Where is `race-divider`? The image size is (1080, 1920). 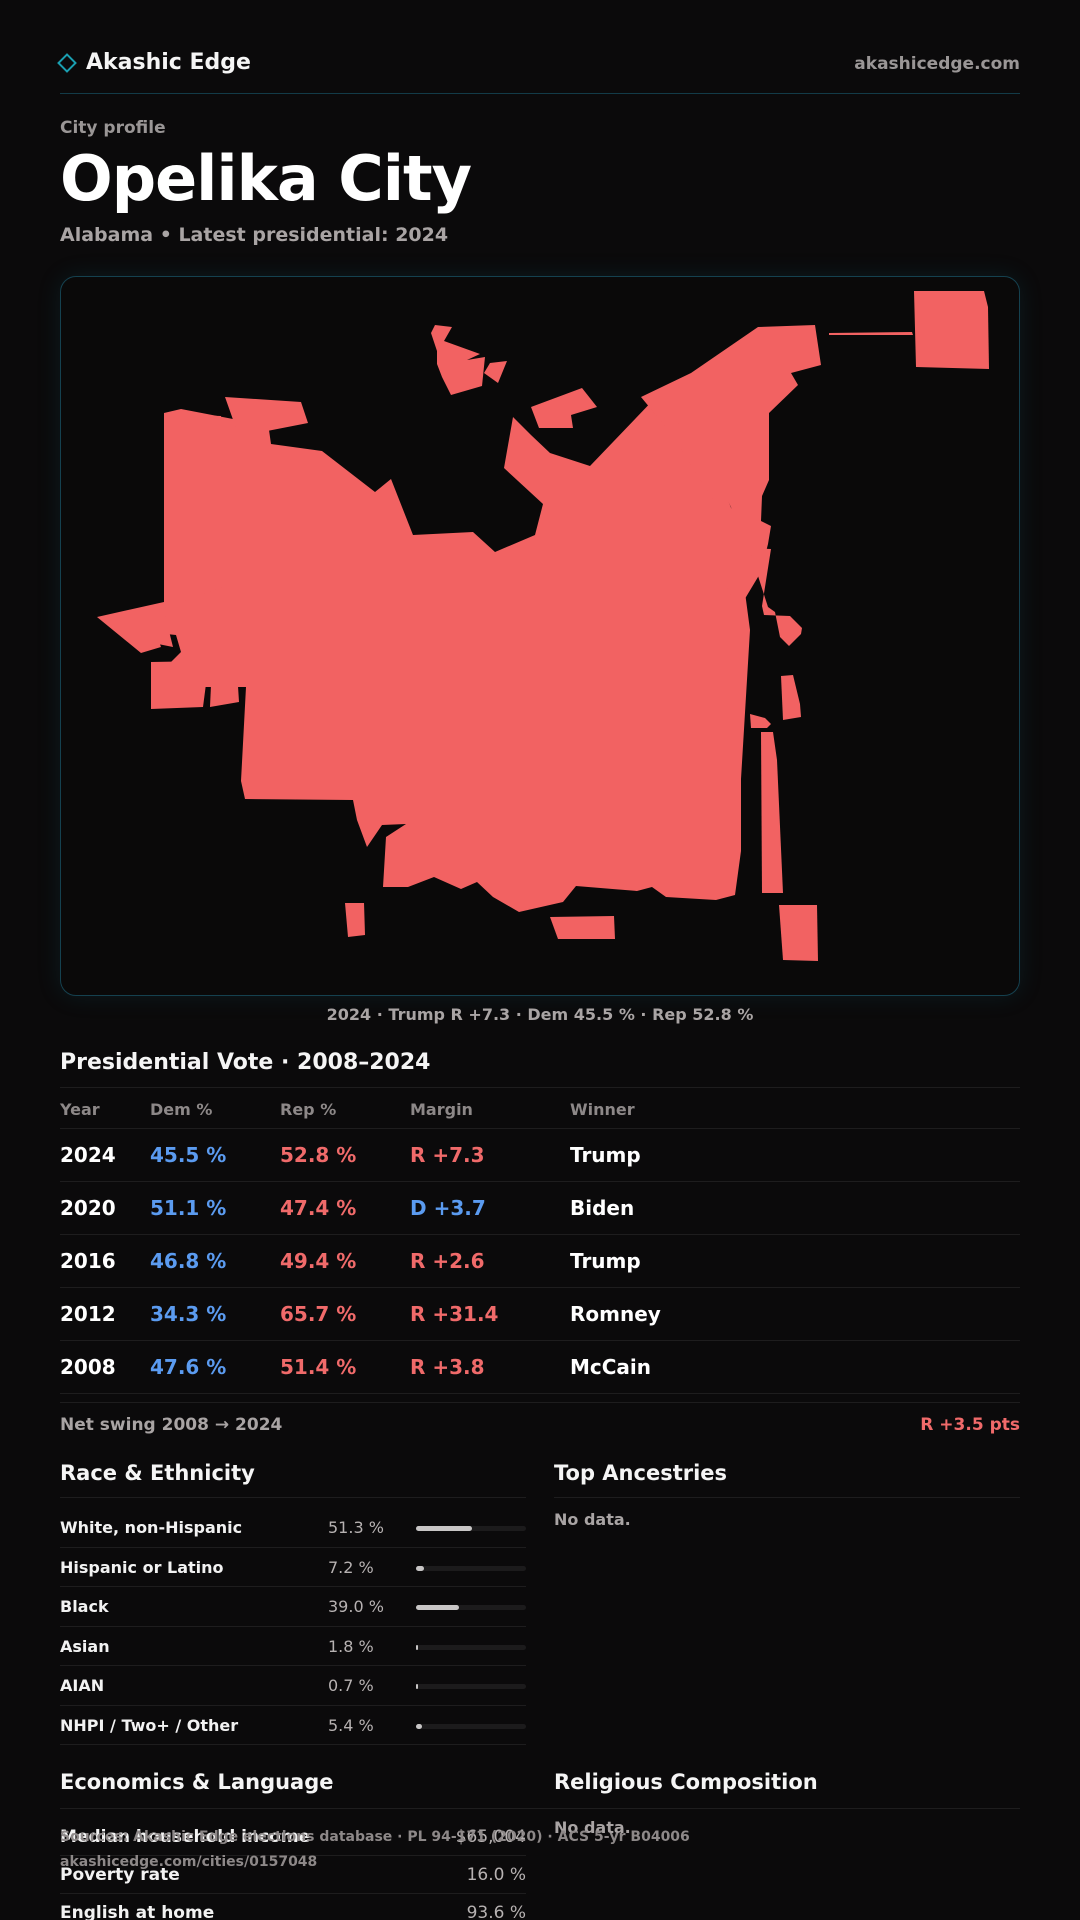
race-divider is located at coordinates (293, 1497).